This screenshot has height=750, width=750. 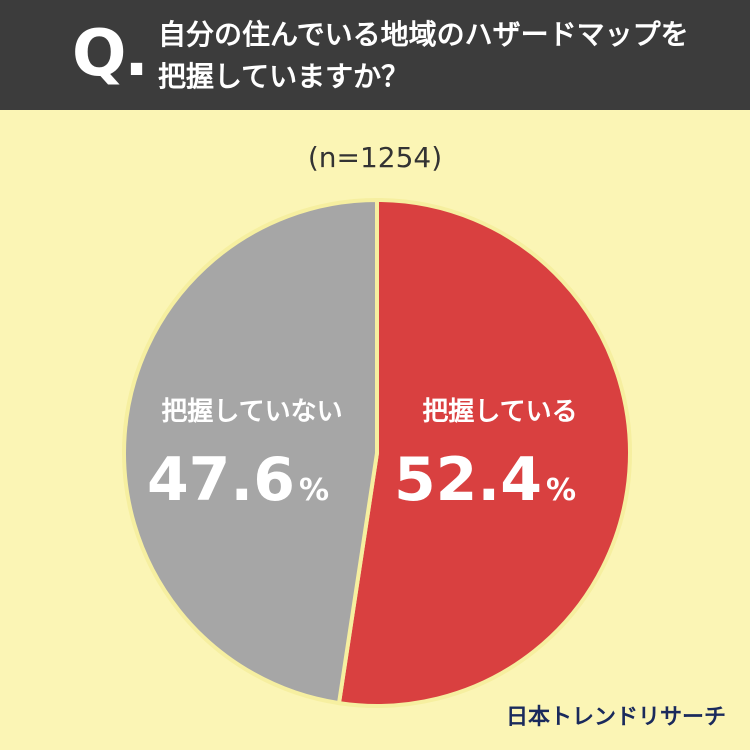 What do you see at coordinates (499, 412) in the screenshot?
I see `slice-label: 把握している` at bounding box center [499, 412].